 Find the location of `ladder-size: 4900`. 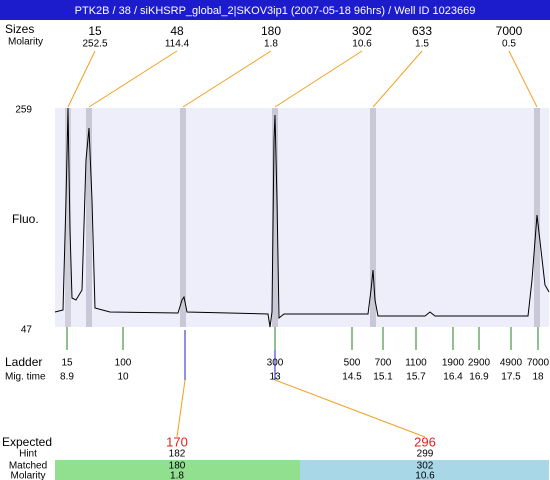

ladder-size: 4900 is located at coordinates (511, 363).